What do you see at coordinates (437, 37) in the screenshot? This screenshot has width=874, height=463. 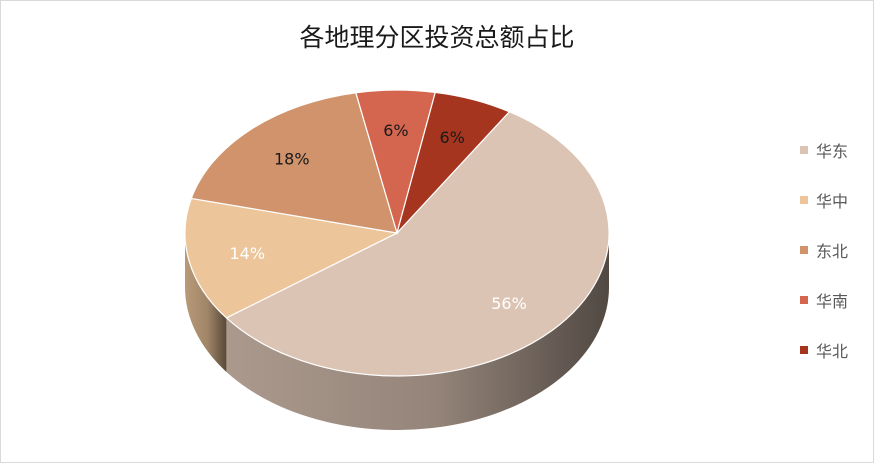 I see `chart-title: 各地理分区投资总额占比` at bounding box center [437, 37].